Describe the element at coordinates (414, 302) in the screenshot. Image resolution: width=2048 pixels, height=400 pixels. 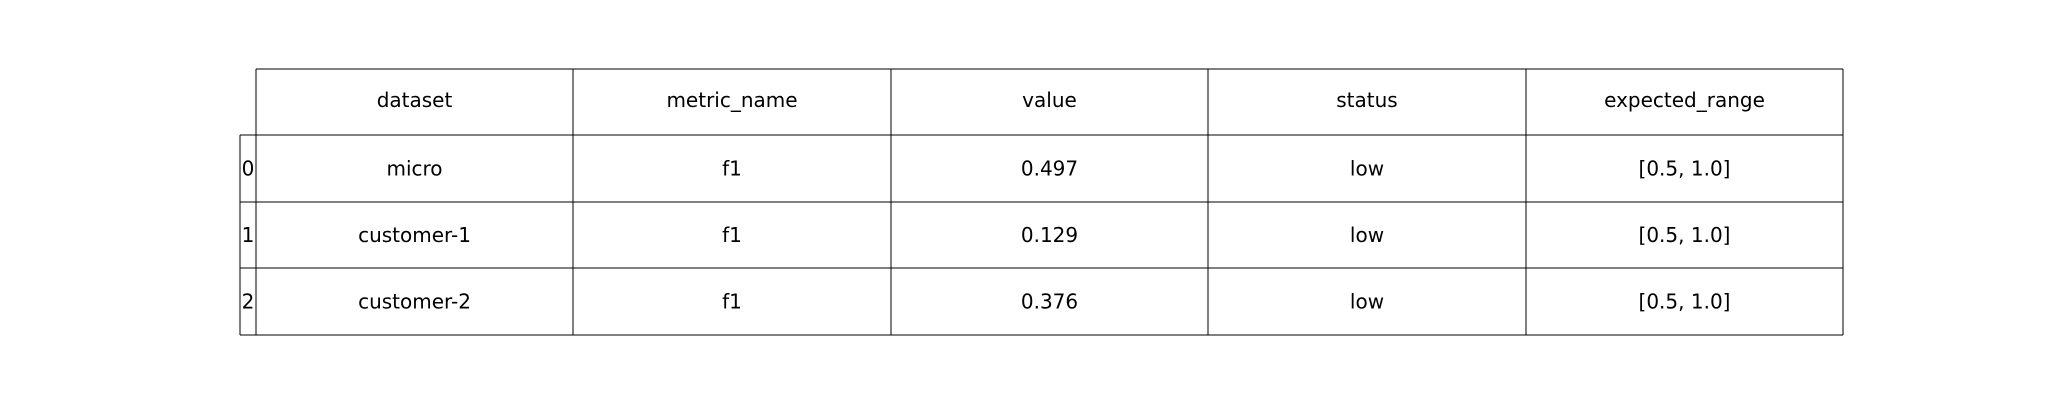
I see `table-cell: customer-2` at that location.